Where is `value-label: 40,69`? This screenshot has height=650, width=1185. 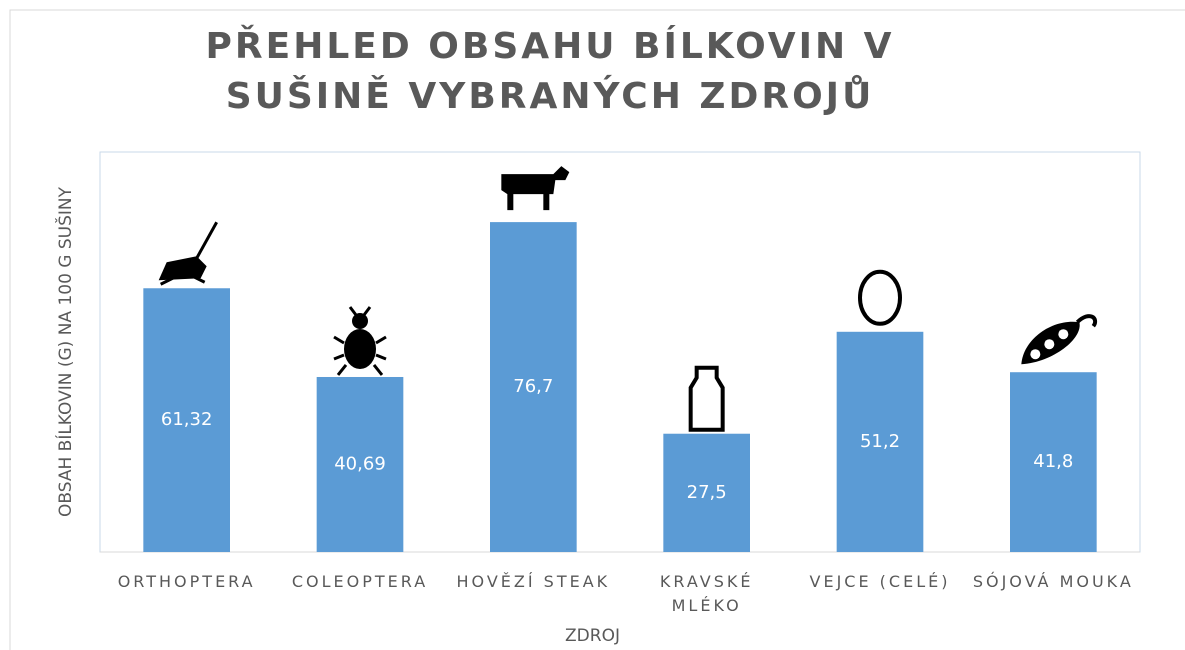
value-label: 40,69 is located at coordinates (360, 463).